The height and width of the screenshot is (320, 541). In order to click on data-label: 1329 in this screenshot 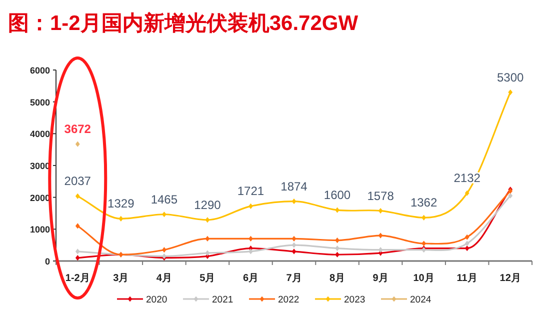, I will do `click(121, 203)`.